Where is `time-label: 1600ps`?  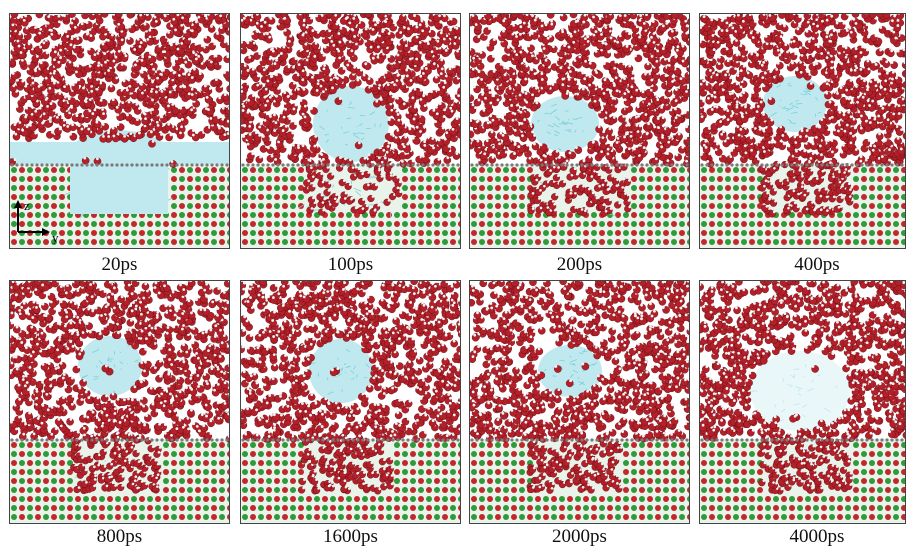
time-label: 1600ps is located at coordinates (350, 536).